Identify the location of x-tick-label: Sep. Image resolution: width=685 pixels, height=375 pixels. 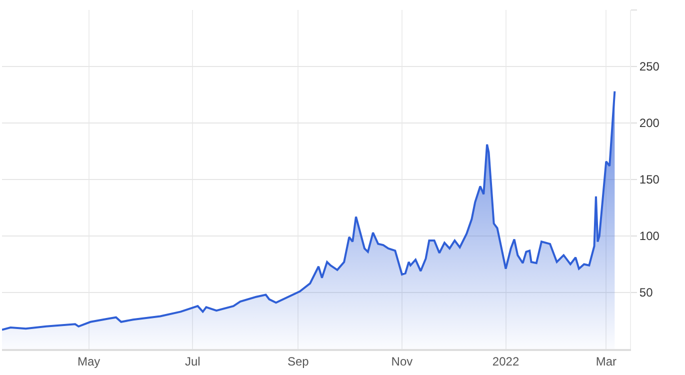
(298, 361).